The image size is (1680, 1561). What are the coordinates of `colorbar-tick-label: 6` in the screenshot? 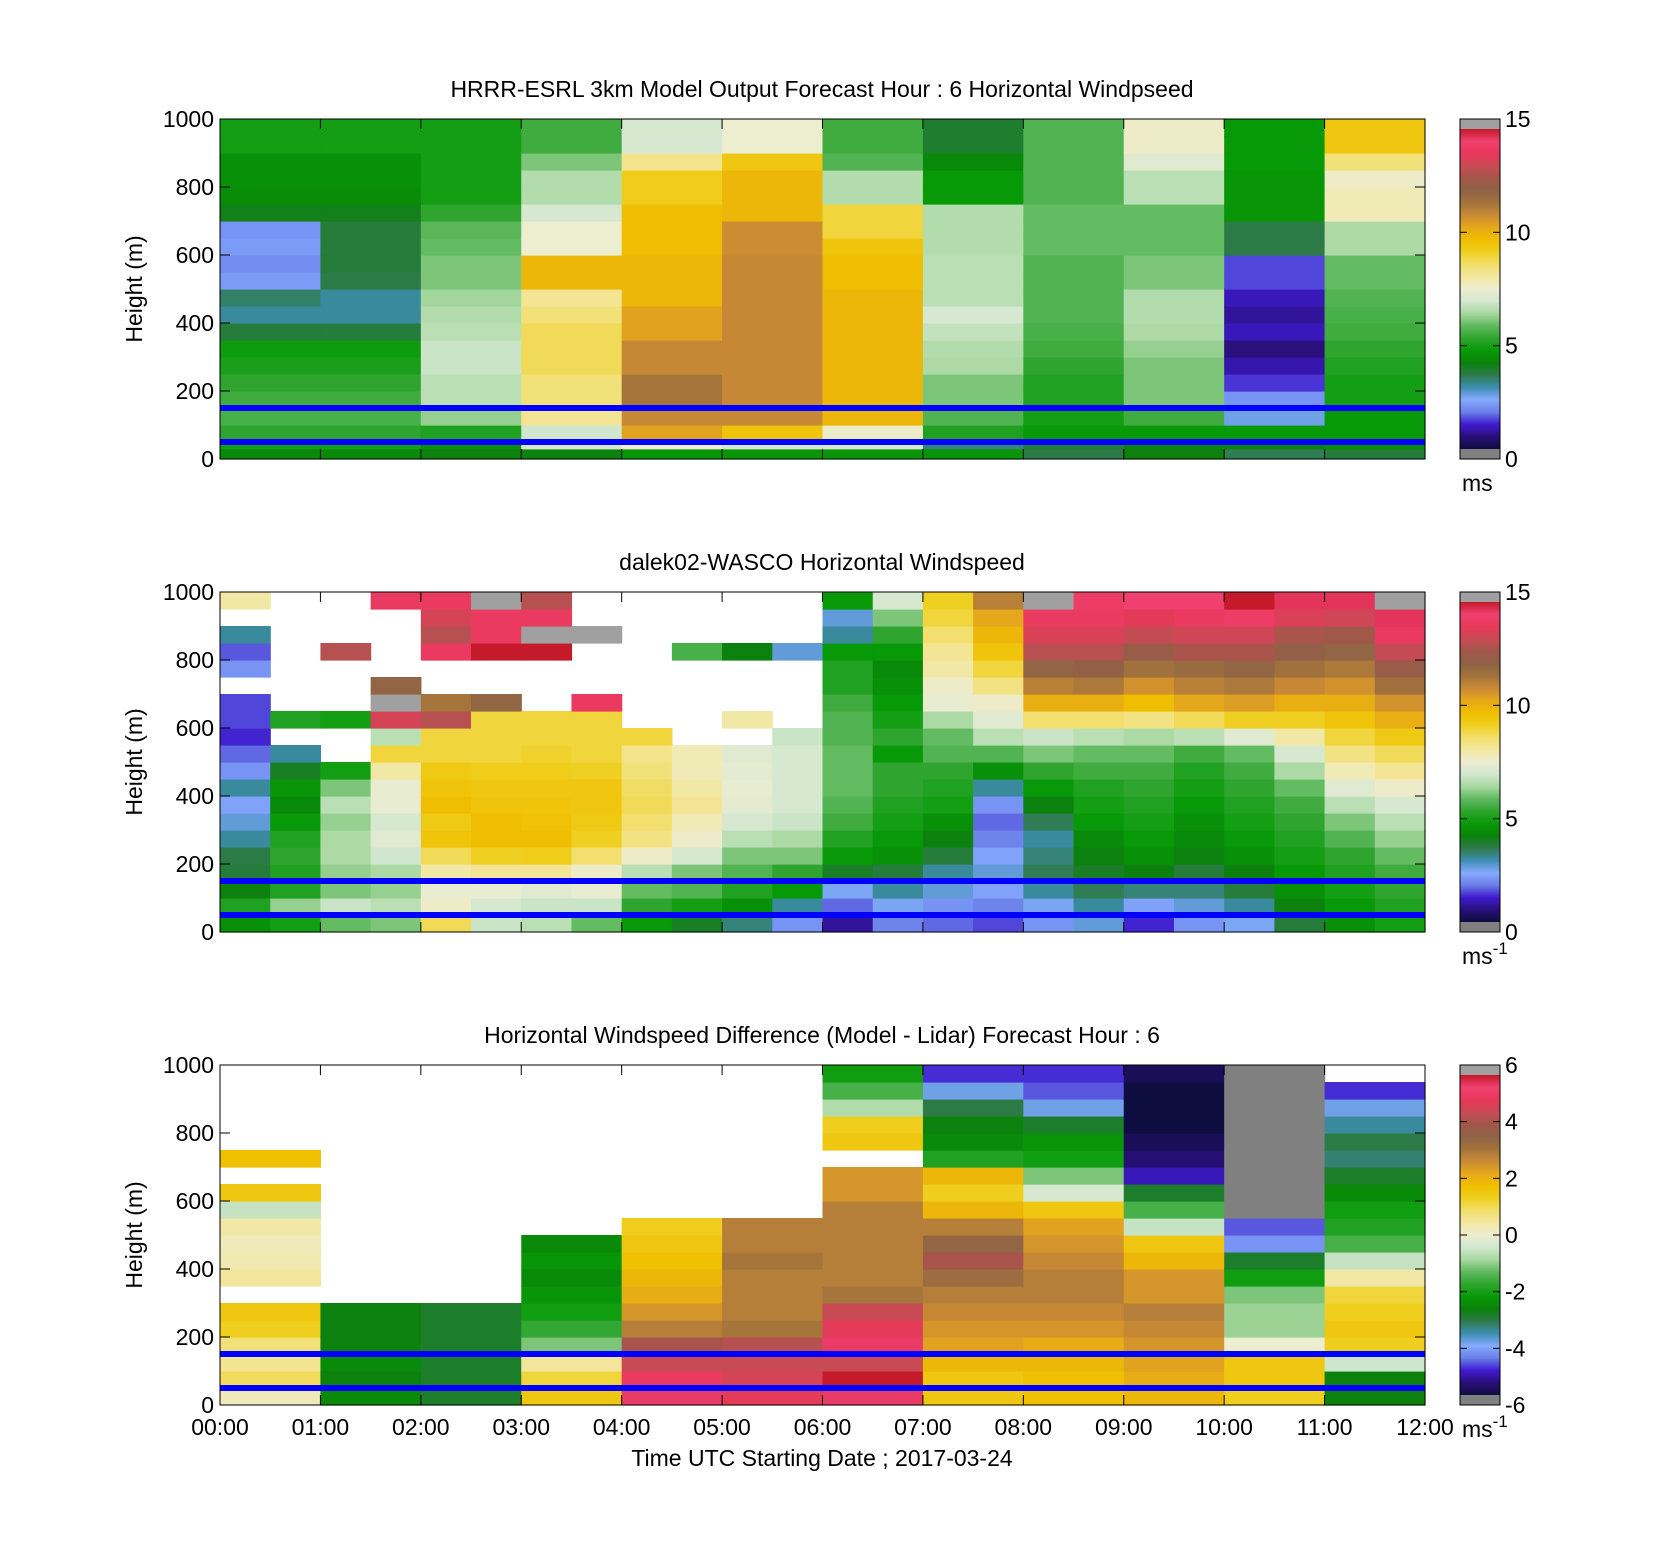 It's located at (1511, 1065).